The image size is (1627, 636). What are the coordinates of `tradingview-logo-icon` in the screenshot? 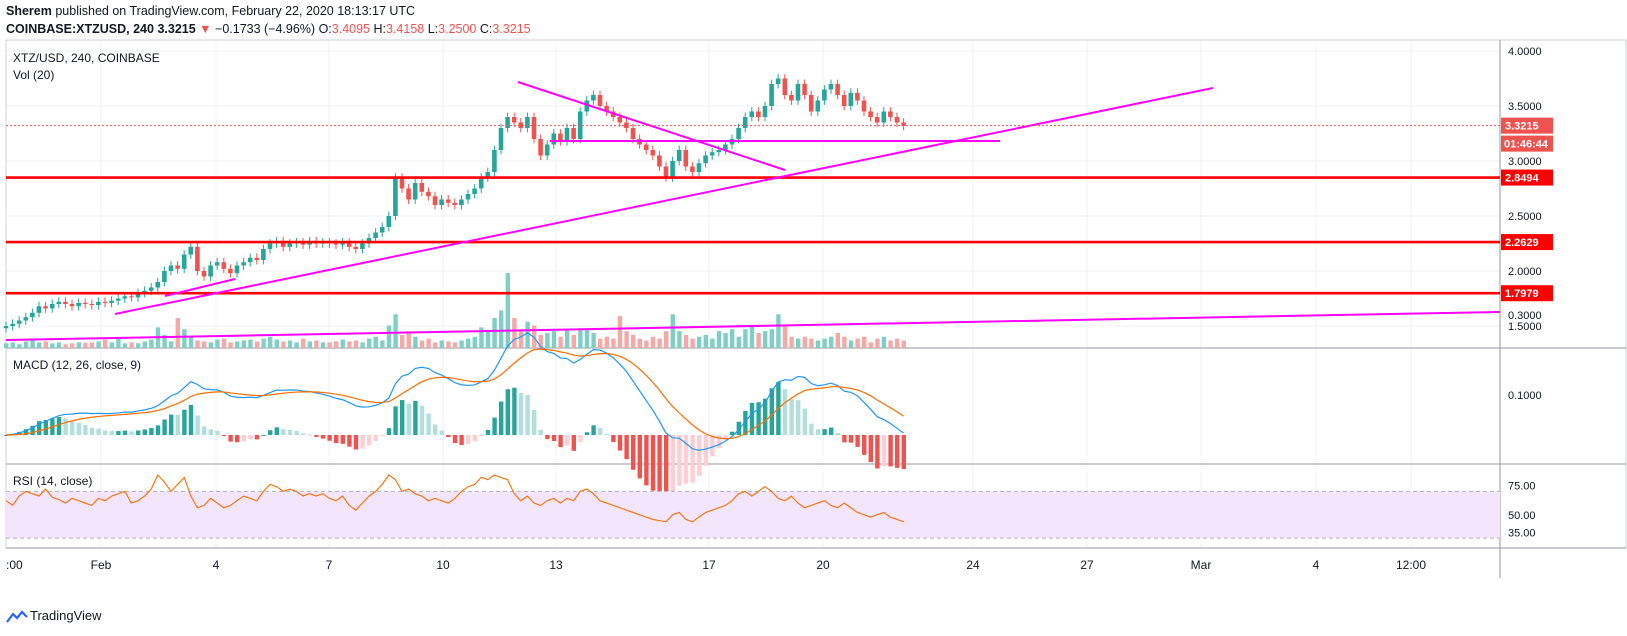 It's located at (17, 616).